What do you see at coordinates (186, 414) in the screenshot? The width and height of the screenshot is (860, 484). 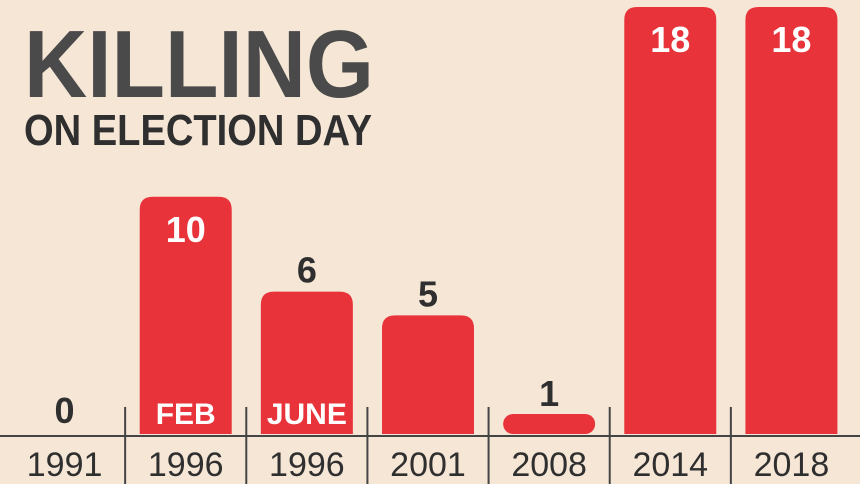 I see `inner-label-1: FEB` at bounding box center [186, 414].